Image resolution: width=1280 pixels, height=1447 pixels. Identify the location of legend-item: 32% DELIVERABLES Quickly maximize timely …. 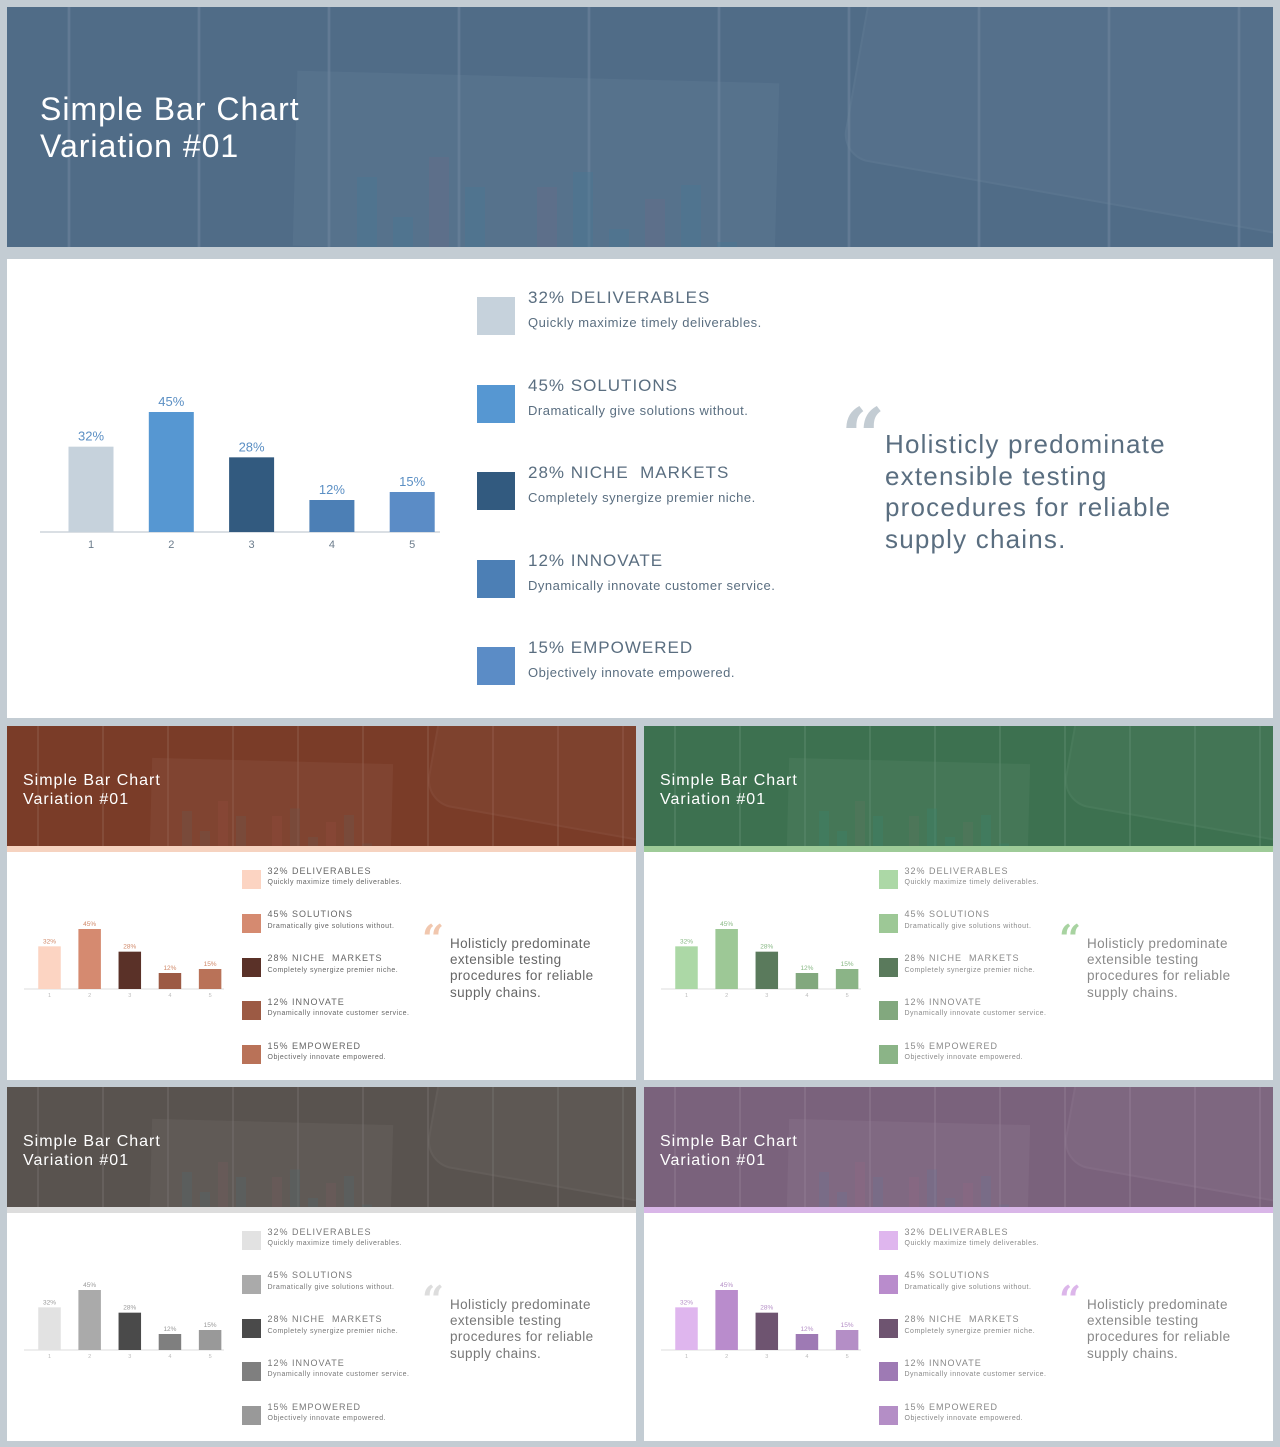
(332, 1250).